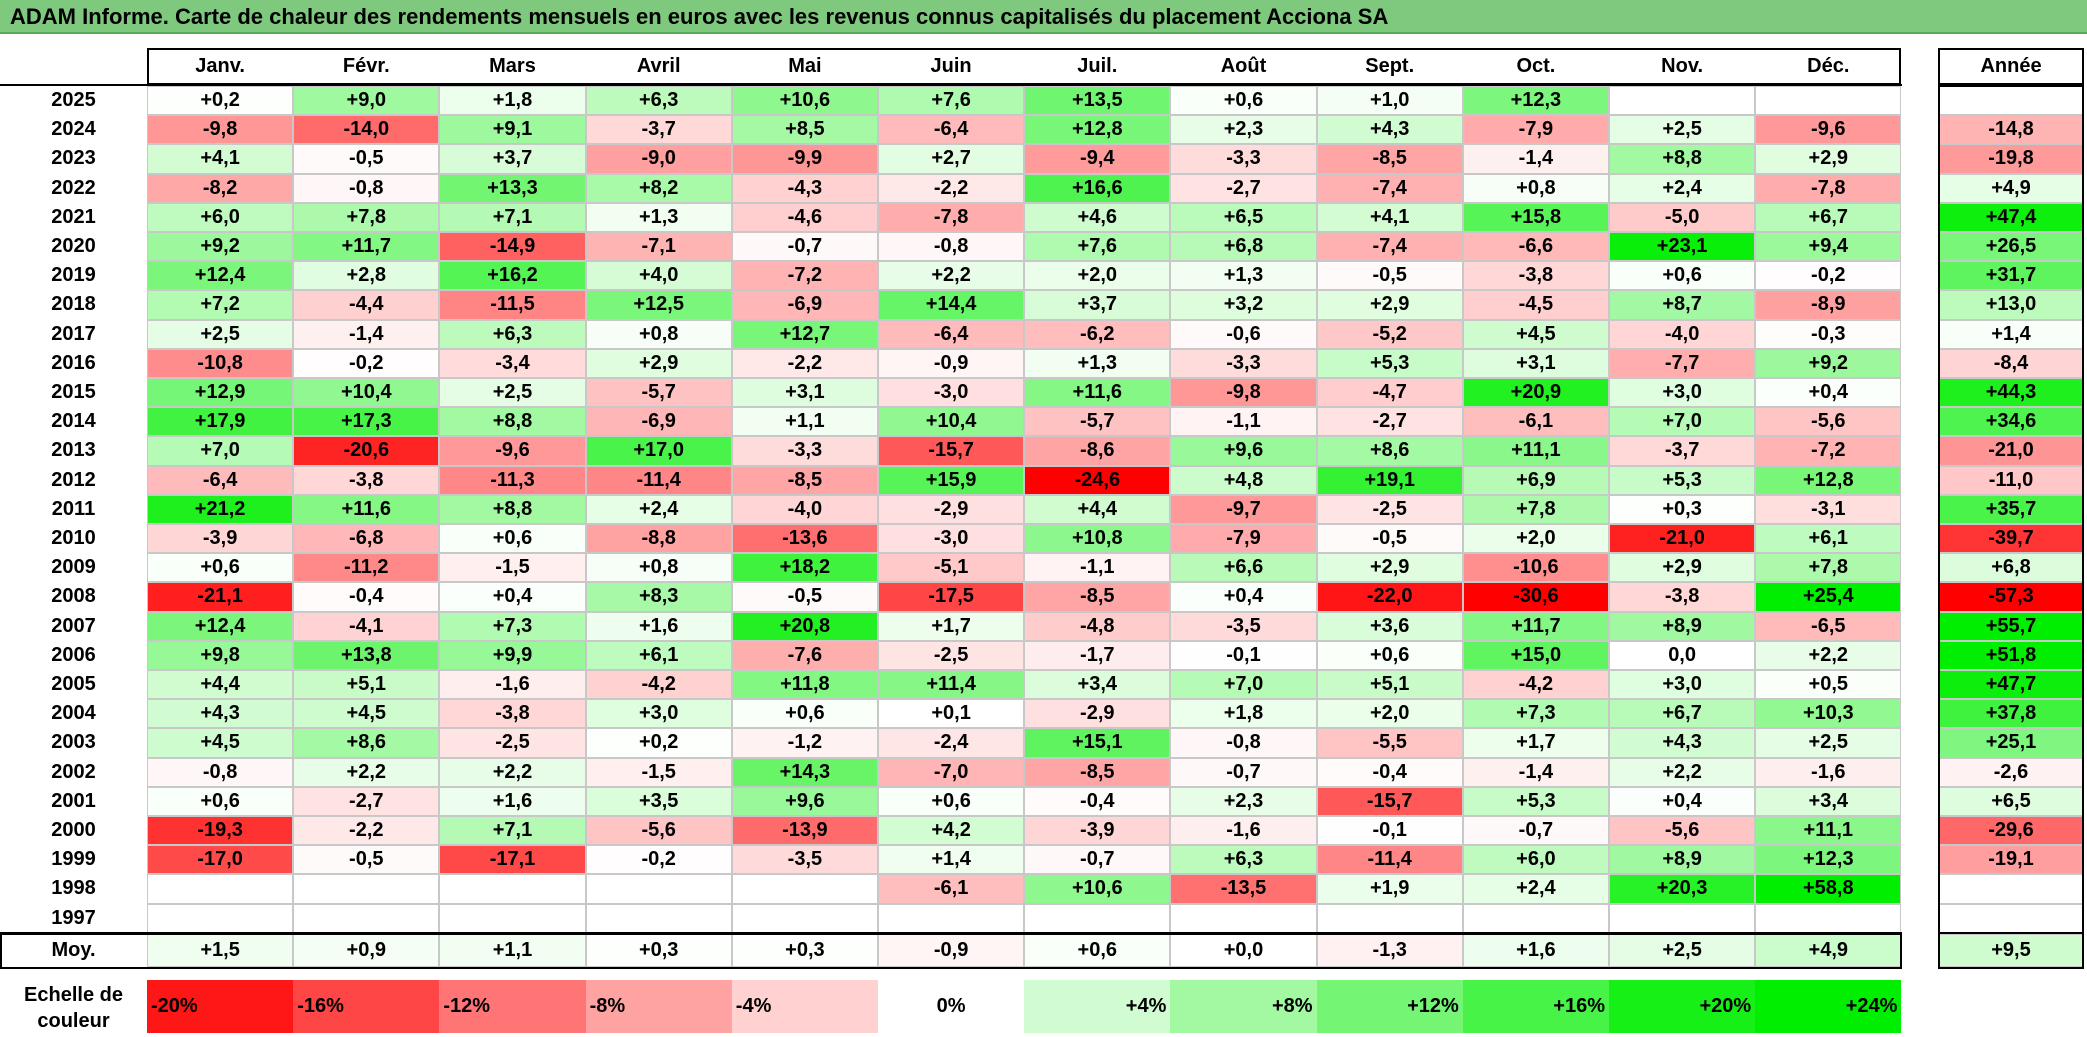  What do you see at coordinates (1389, 743) in the screenshot?
I see `heatmap-cell: -5,5` at bounding box center [1389, 743].